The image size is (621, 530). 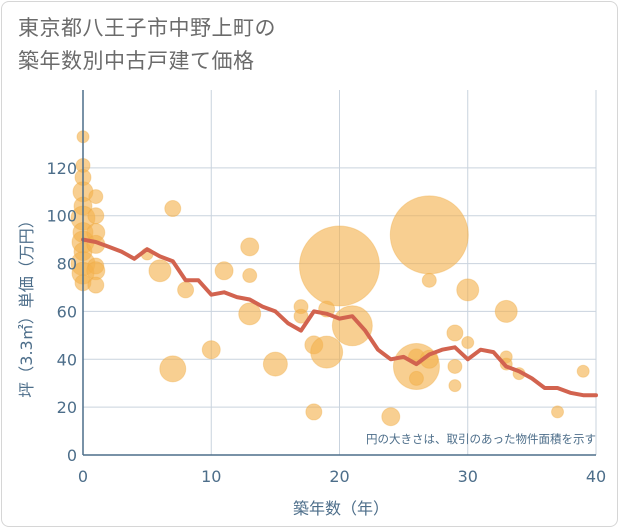 I want to click on size-annotation: 円の大きさは、取引のあった物件面積を示す, so click(x=481, y=439).